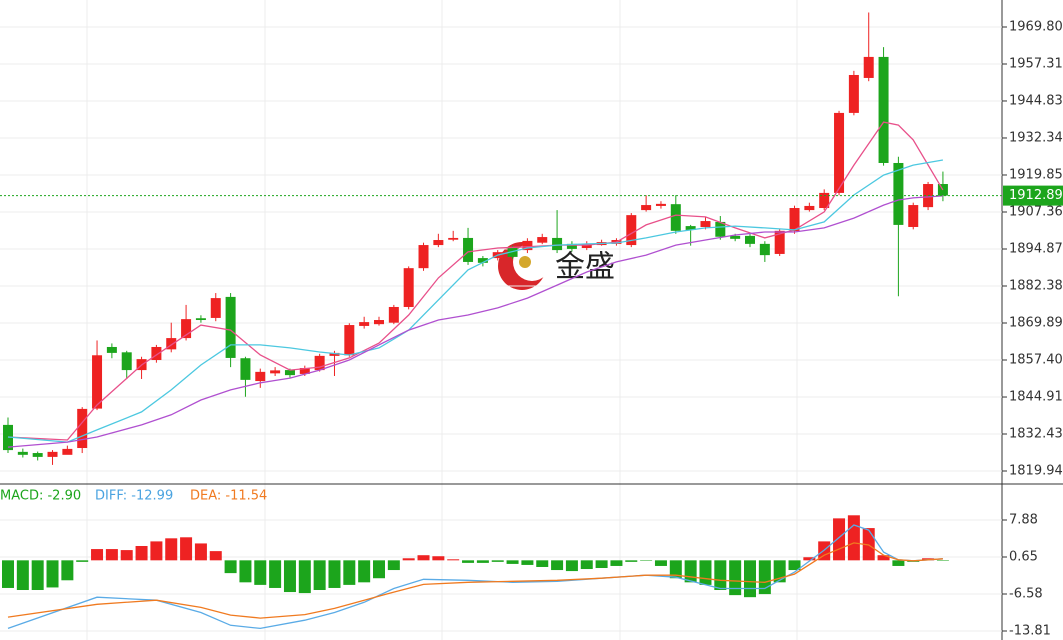  Describe the element at coordinates (1023, 556) in the screenshot. I see `y-tick-label: 0.65` at that location.